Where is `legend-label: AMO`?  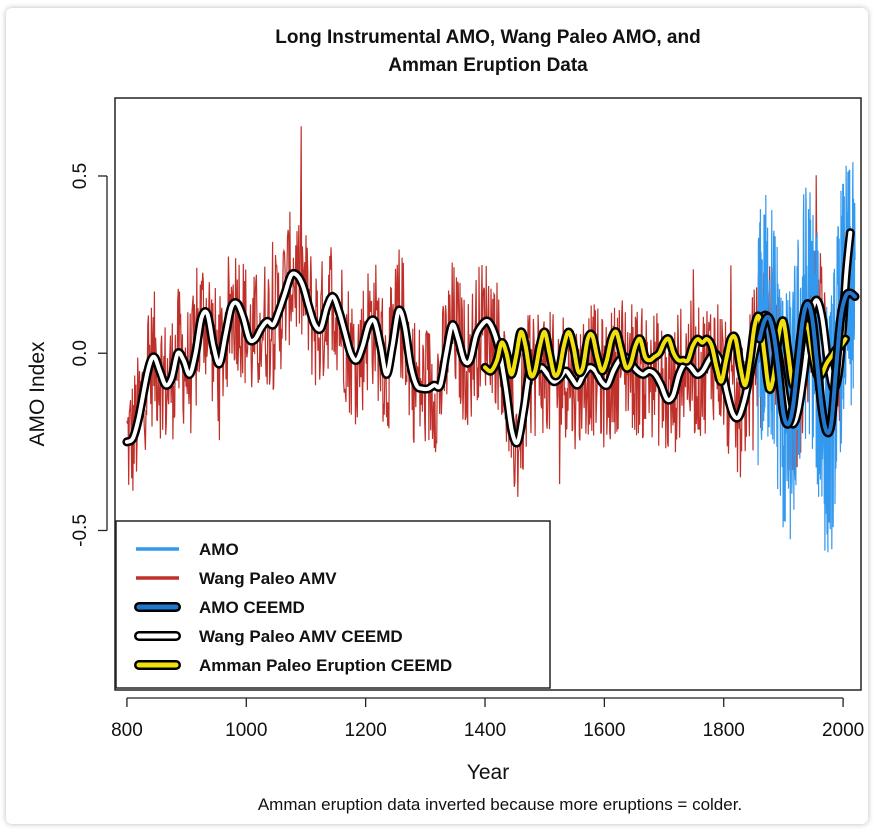 legend-label: AMO is located at coordinates (219, 549).